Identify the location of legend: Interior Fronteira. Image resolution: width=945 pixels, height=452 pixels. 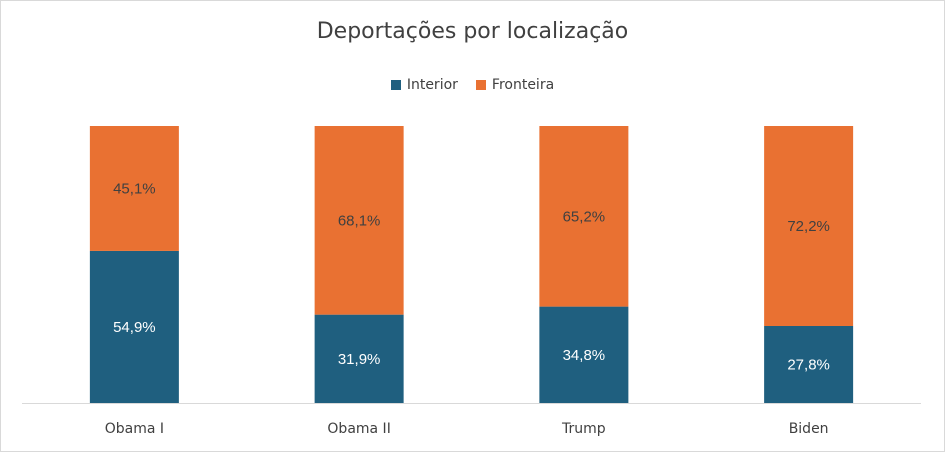
(472, 85).